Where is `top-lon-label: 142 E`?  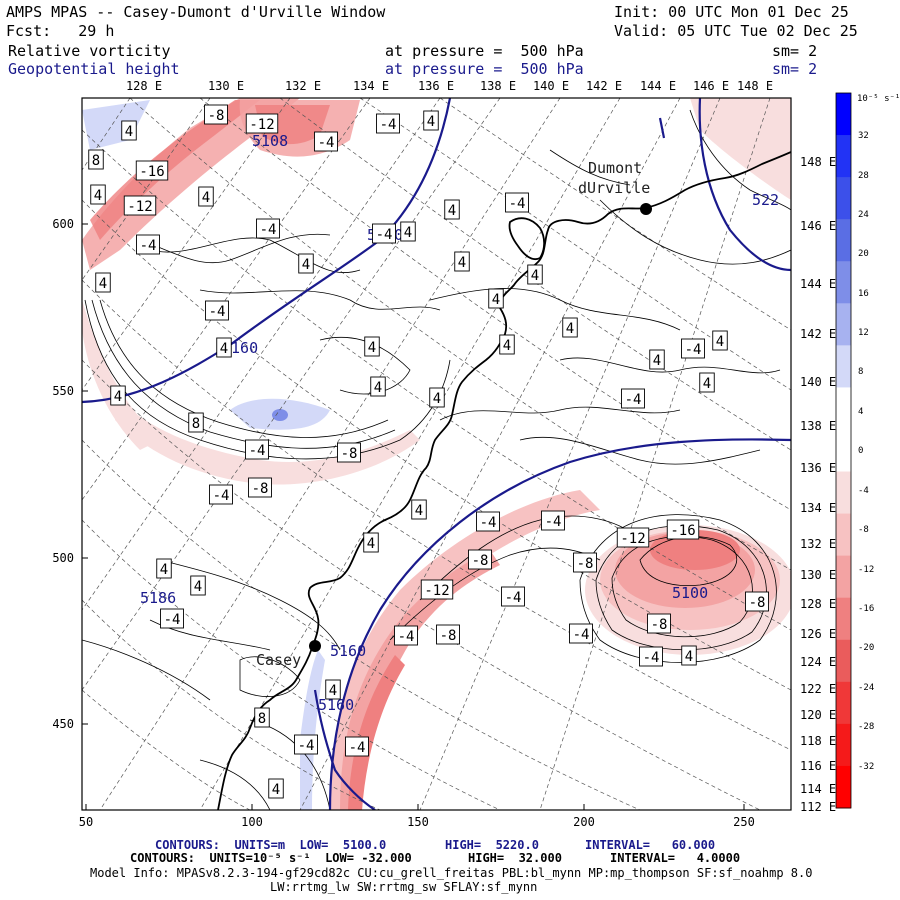 top-lon-label: 142 E is located at coordinates (604, 86).